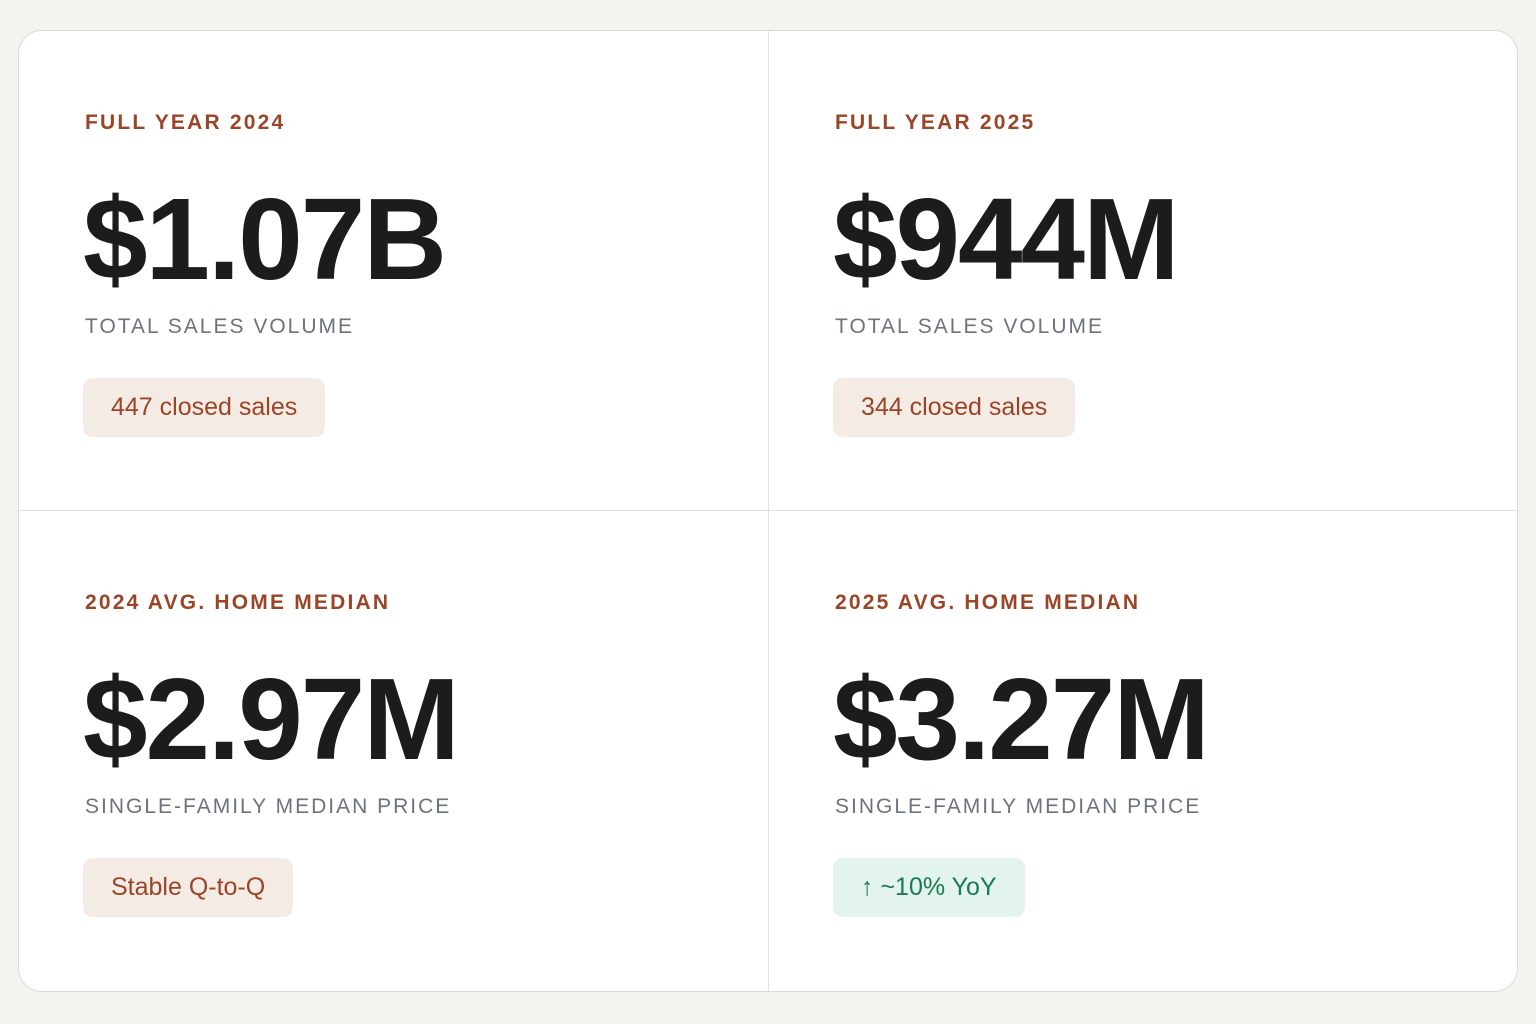 The height and width of the screenshot is (1024, 1536). Describe the element at coordinates (988, 602) in the screenshot. I see `stat-label: 2025 AVG. HOME MEDIAN` at that location.